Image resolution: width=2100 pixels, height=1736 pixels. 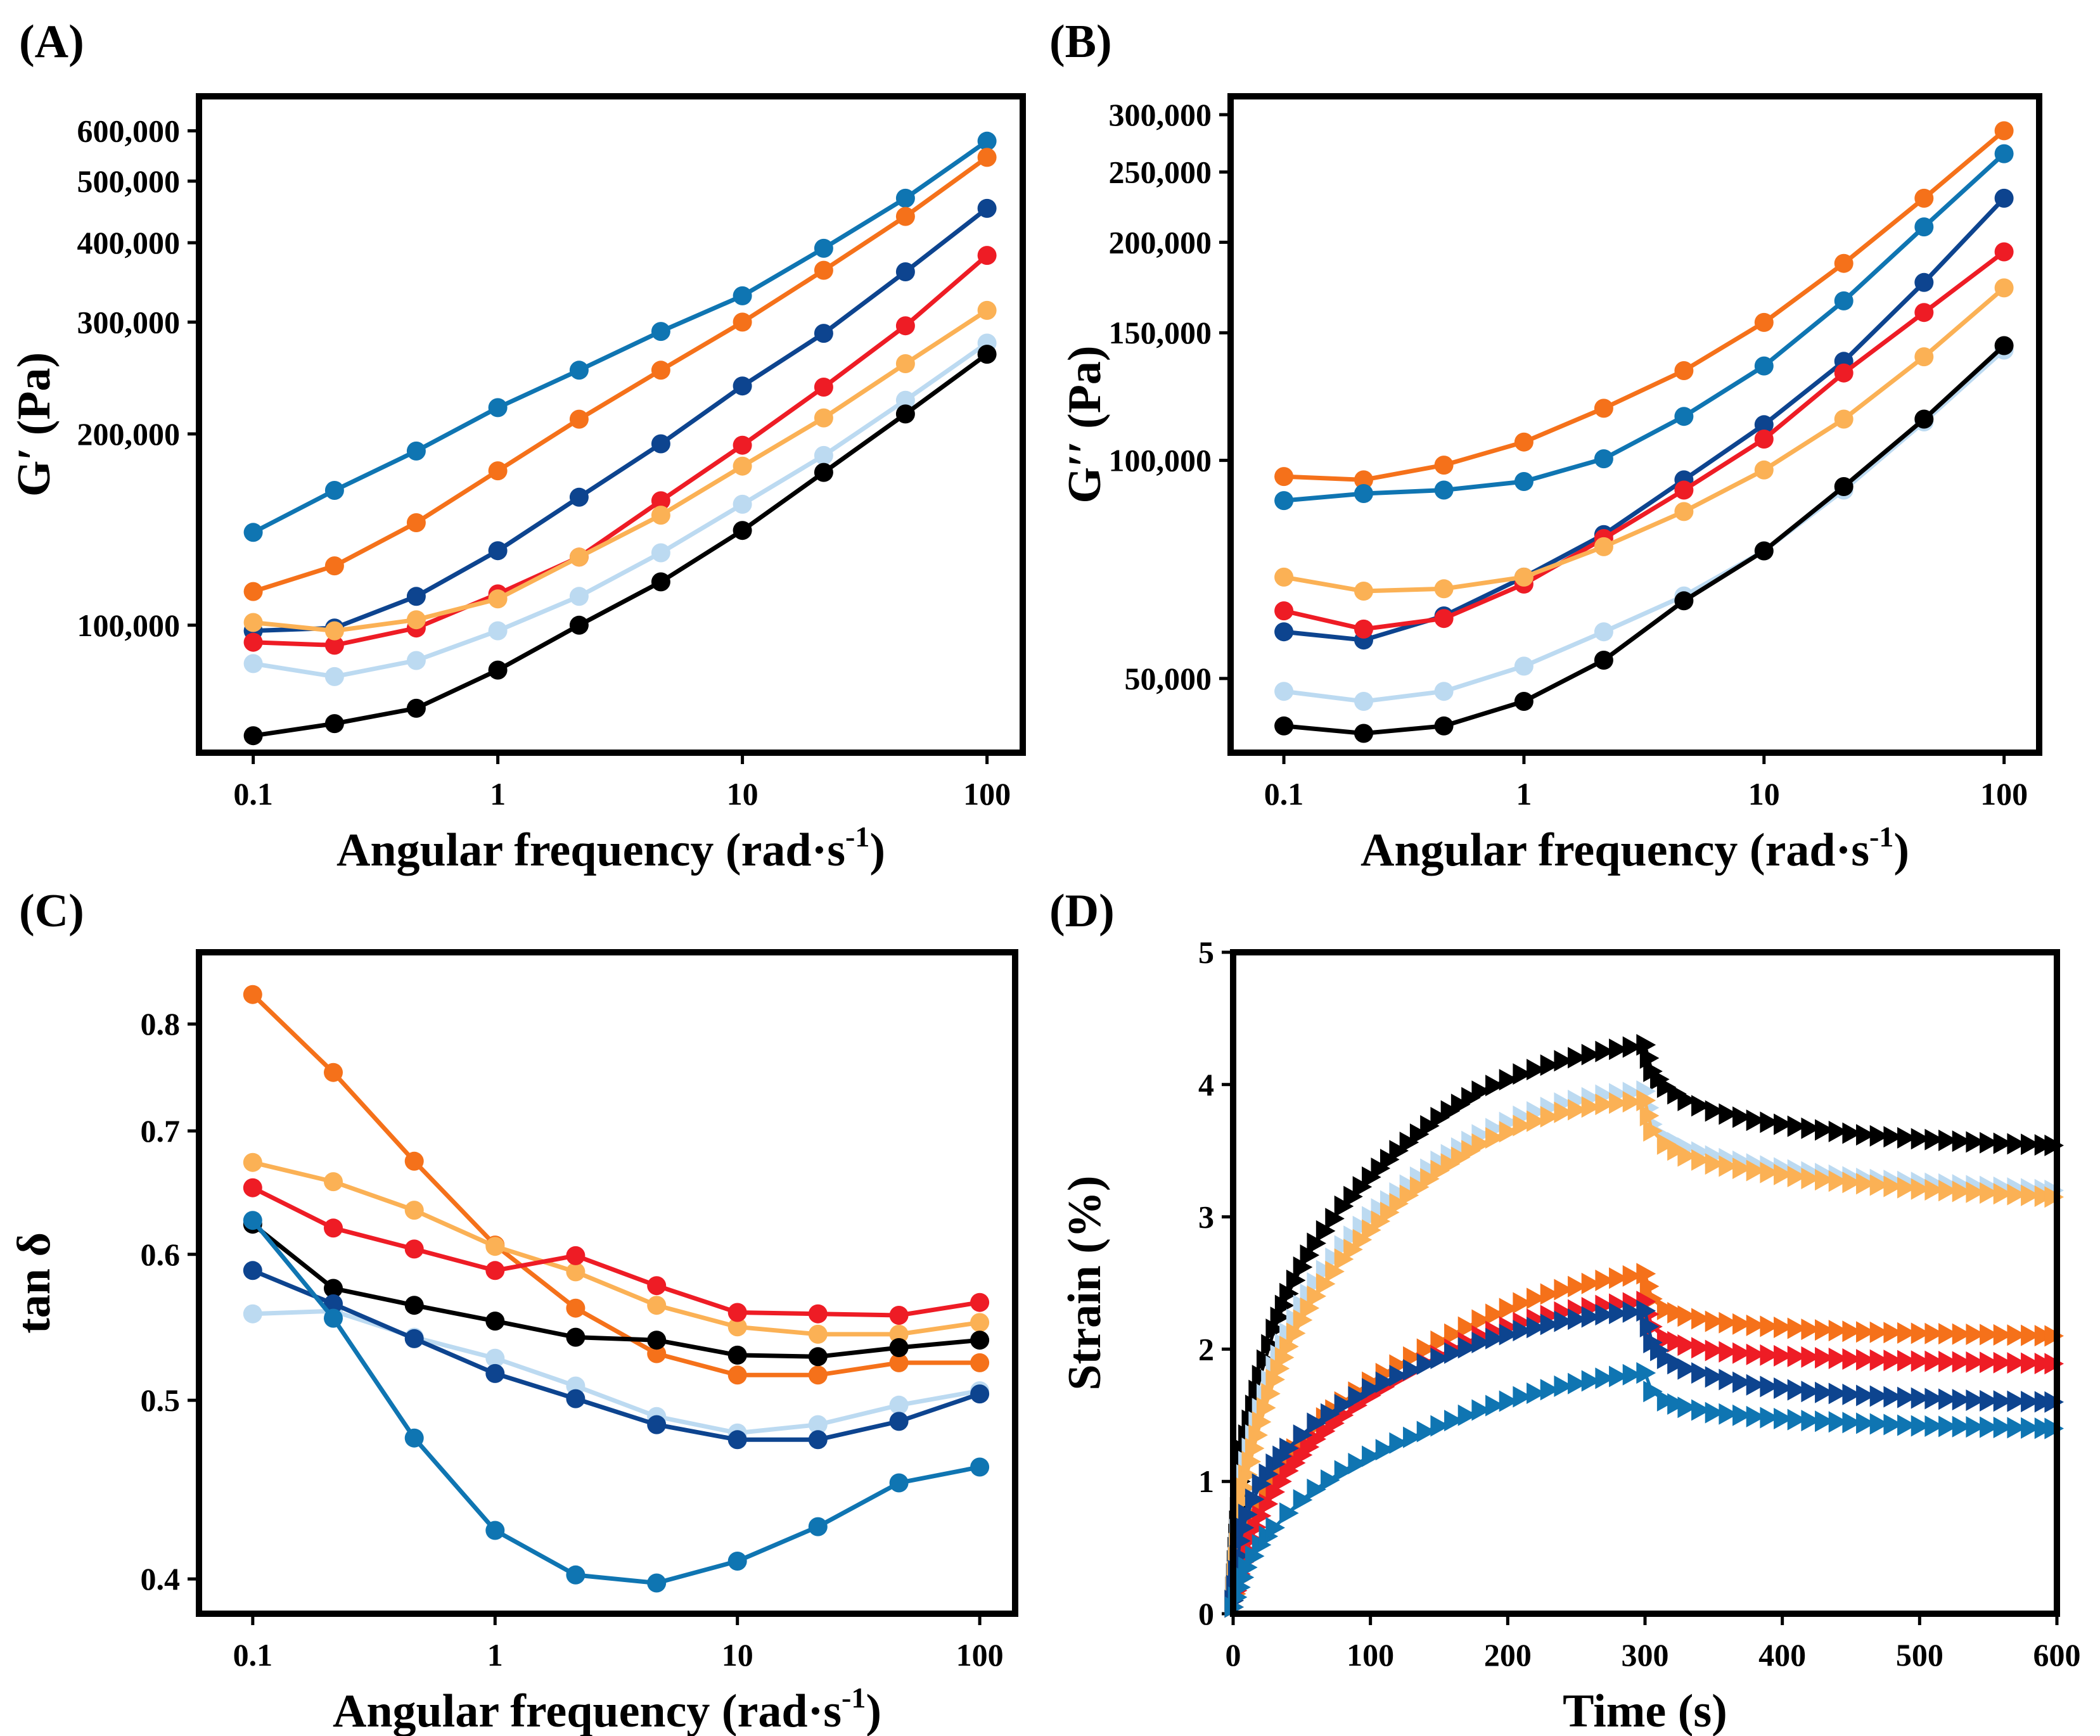 What do you see at coordinates (161, 1254) in the screenshot?
I see `y-tick-label: 0.6` at bounding box center [161, 1254].